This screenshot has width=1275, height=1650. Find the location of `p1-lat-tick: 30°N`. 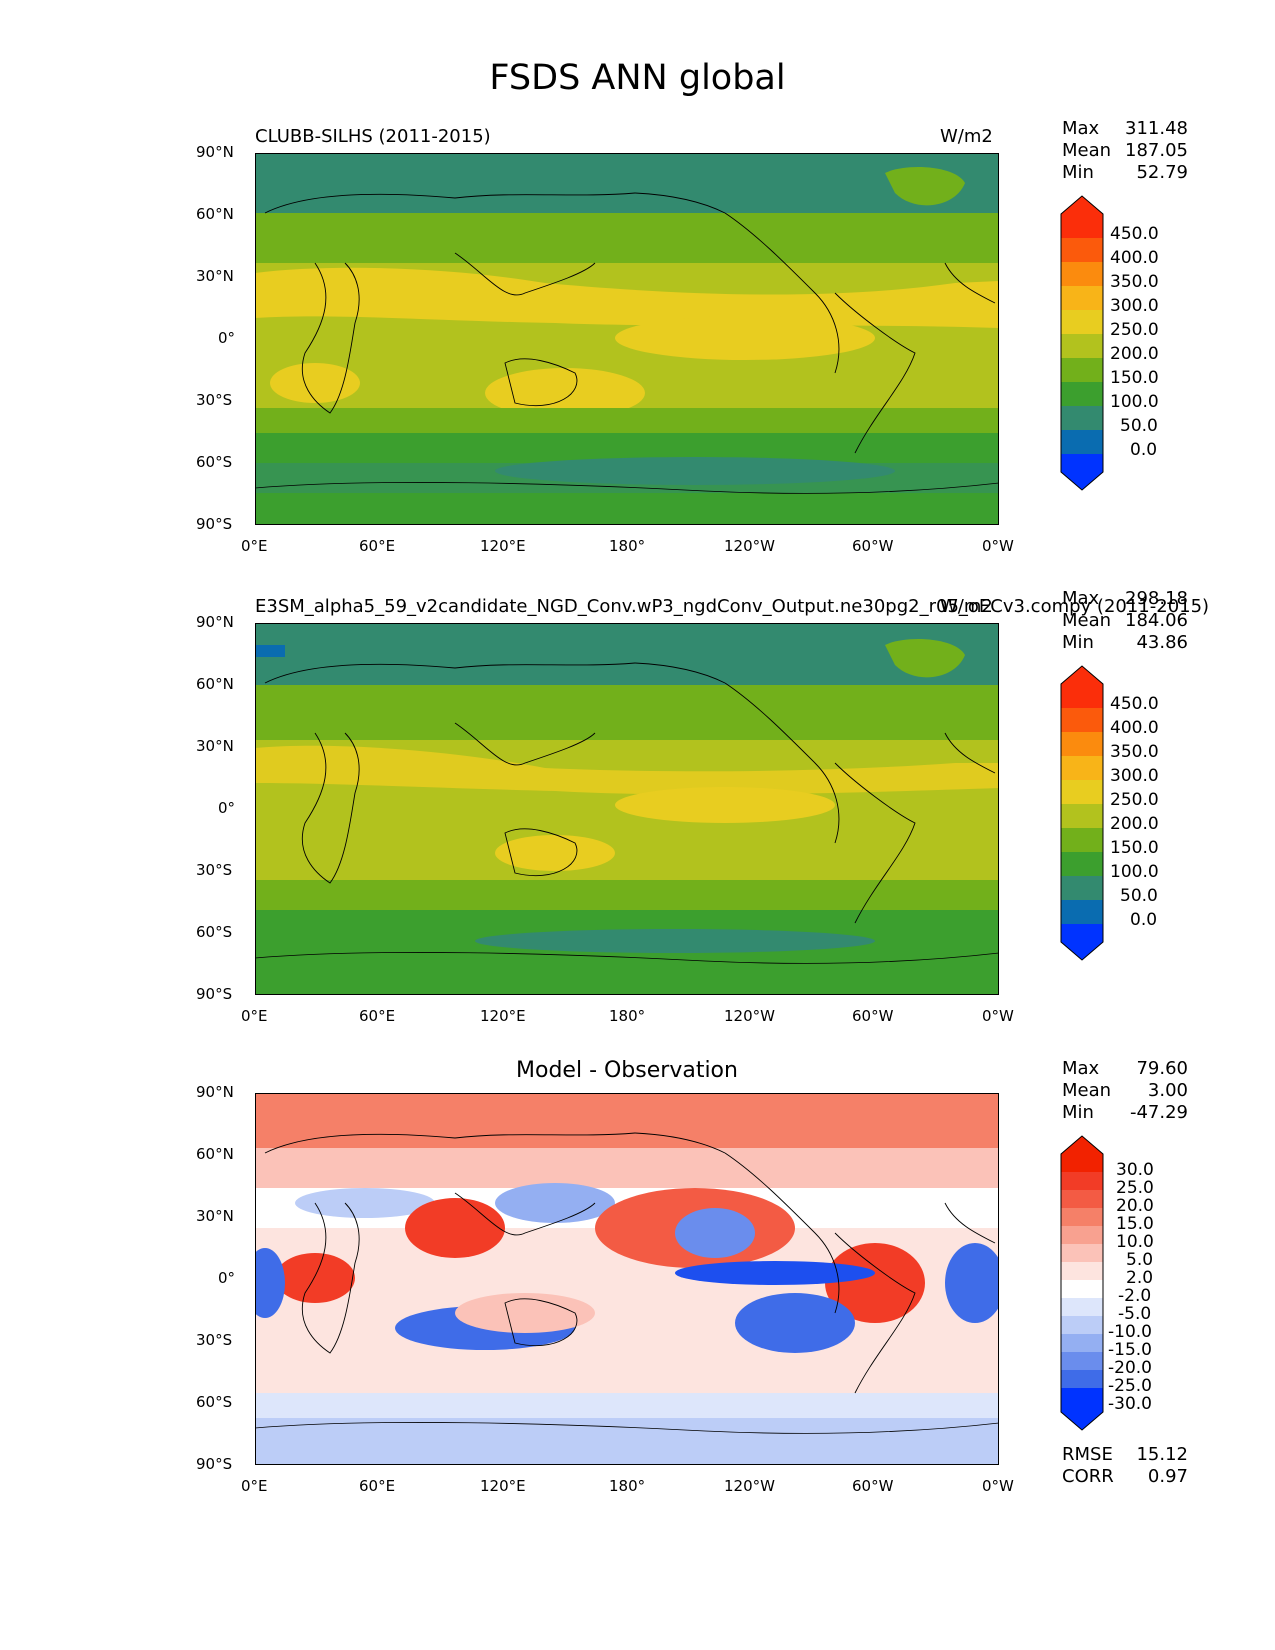

p1-lat-tick: 30°N is located at coordinates (215, 276).